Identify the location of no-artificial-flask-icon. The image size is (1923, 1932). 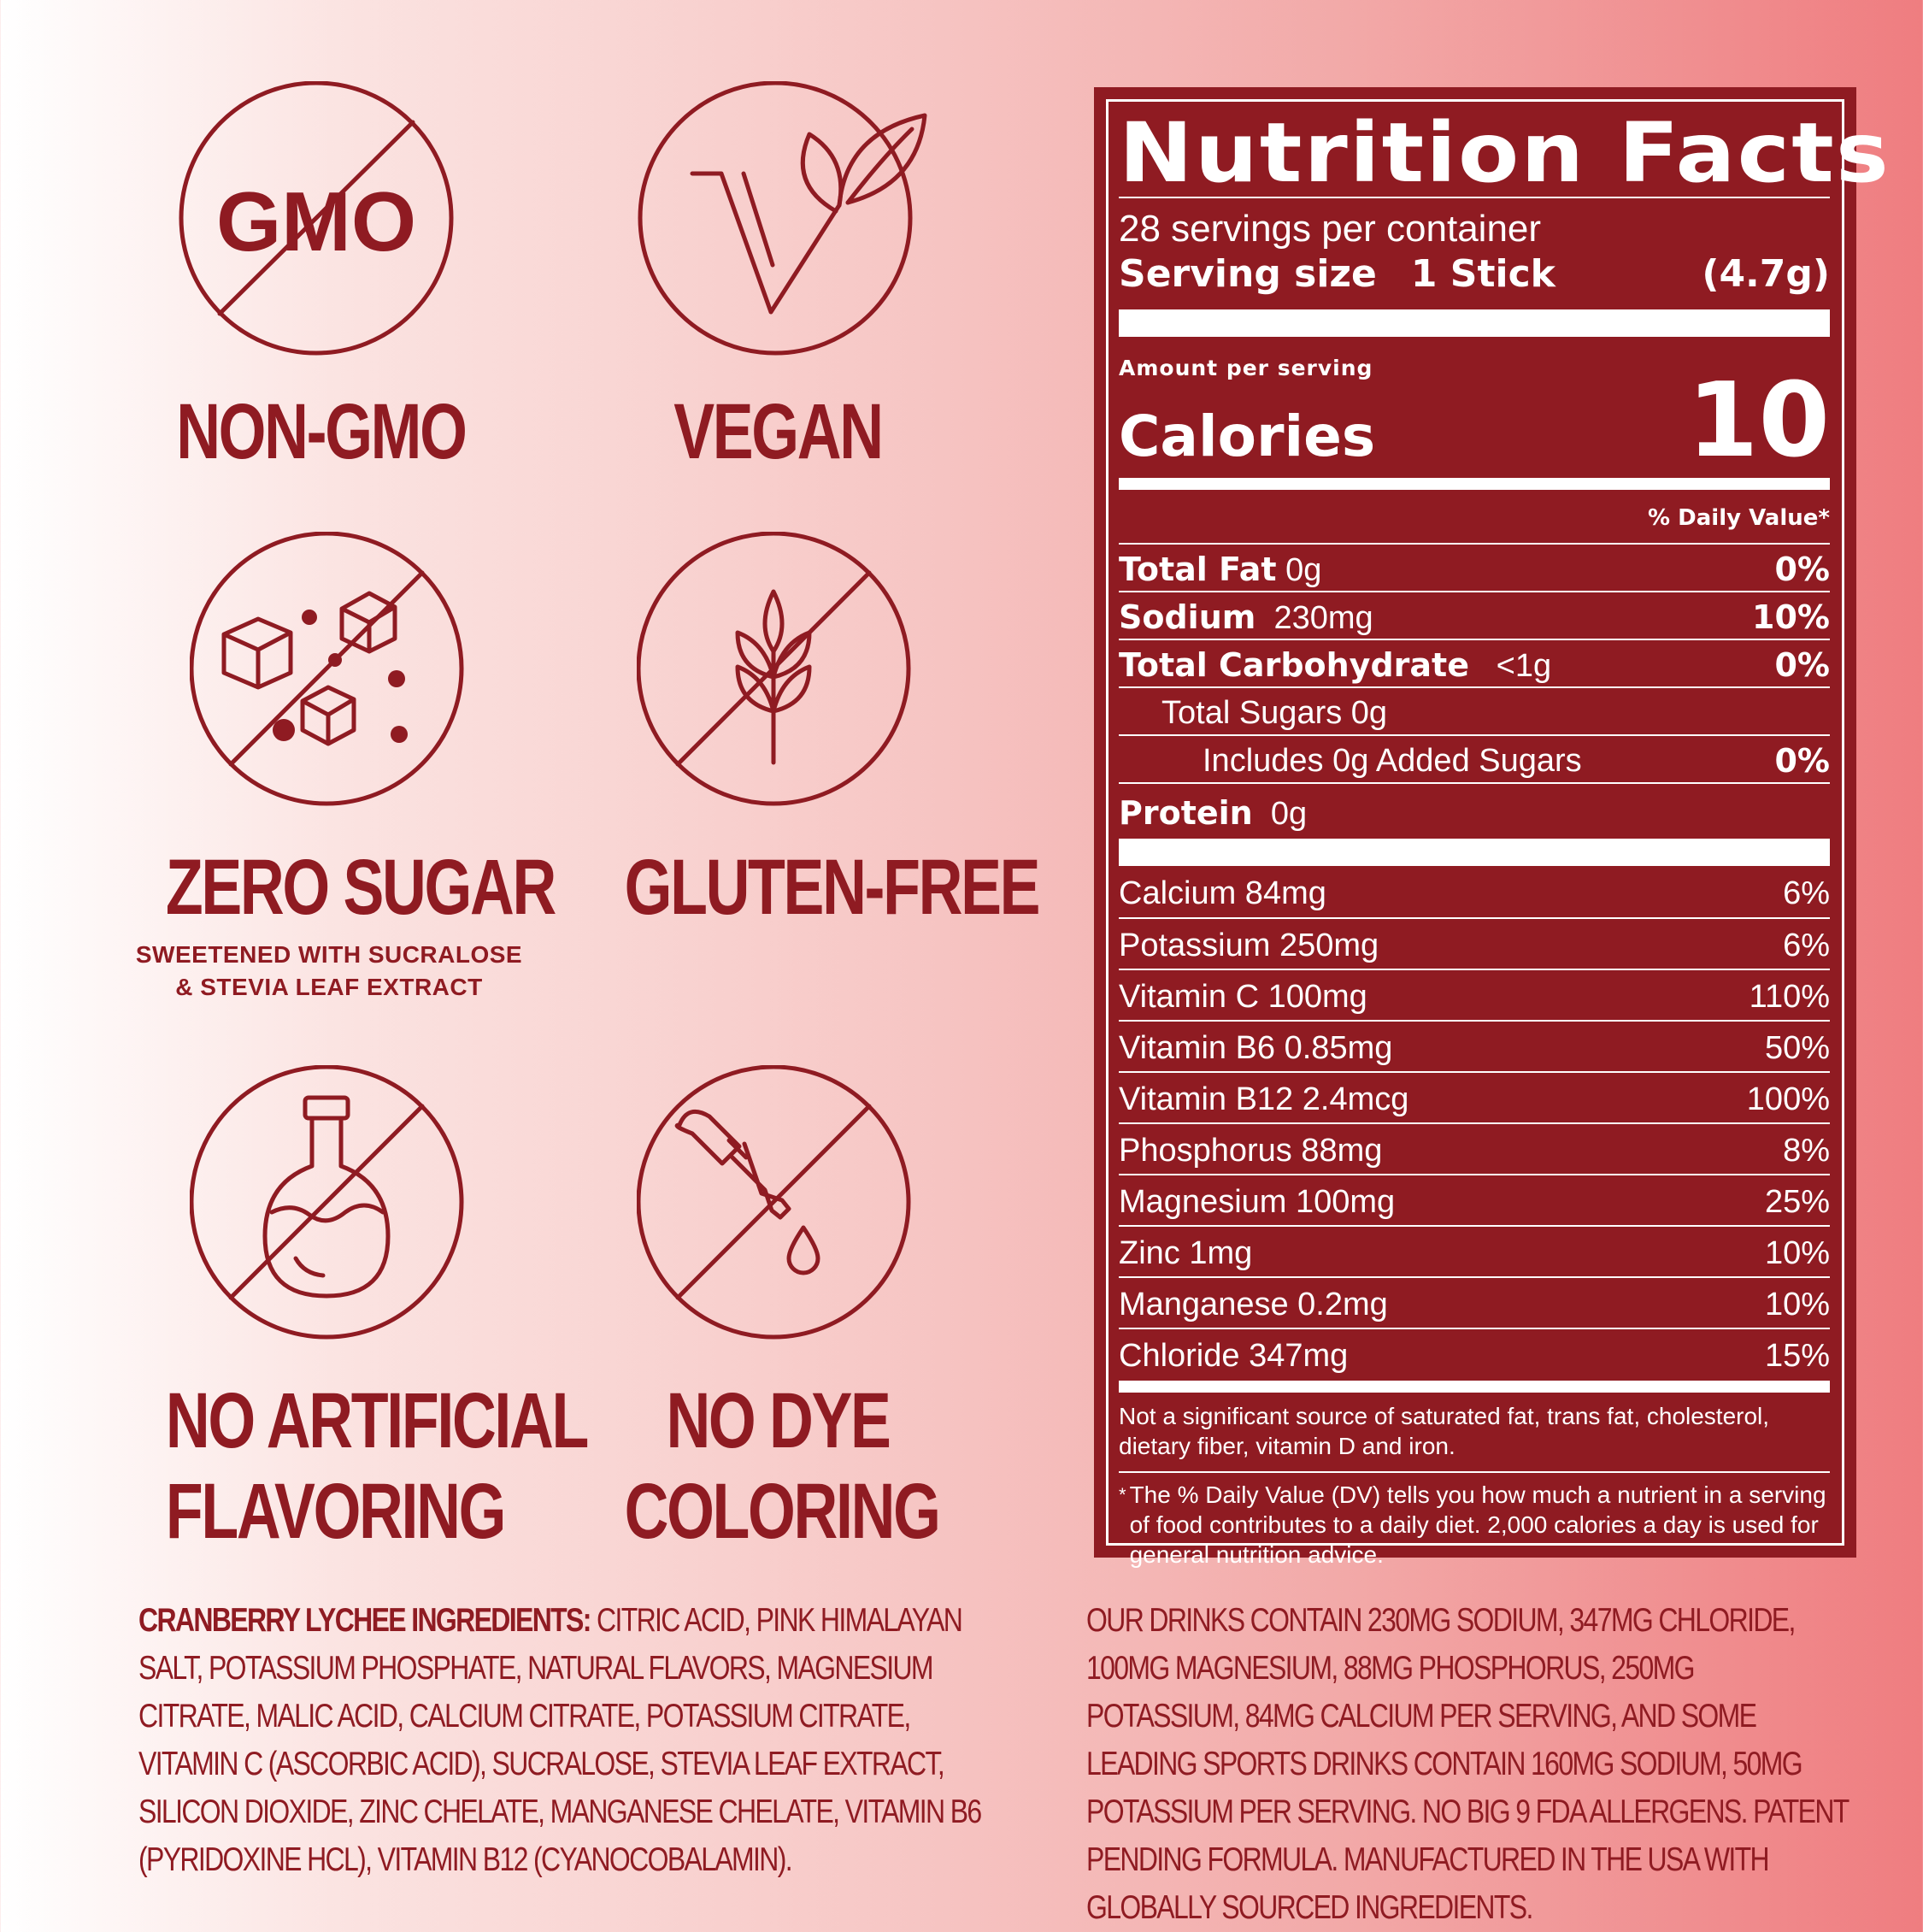
(327, 1202).